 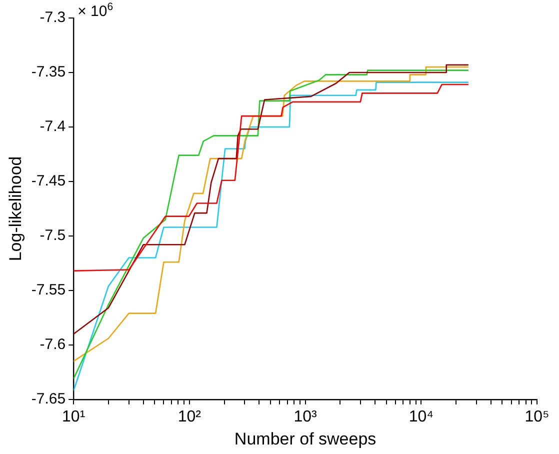 What do you see at coordinates (53, 17) in the screenshot?
I see `y-tick-label: -7.3` at bounding box center [53, 17].